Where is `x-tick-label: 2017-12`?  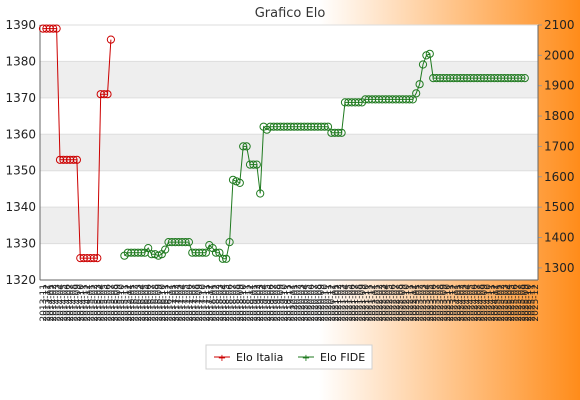
x-tick-label: 2017-12 is located at coordinates (210, 303).